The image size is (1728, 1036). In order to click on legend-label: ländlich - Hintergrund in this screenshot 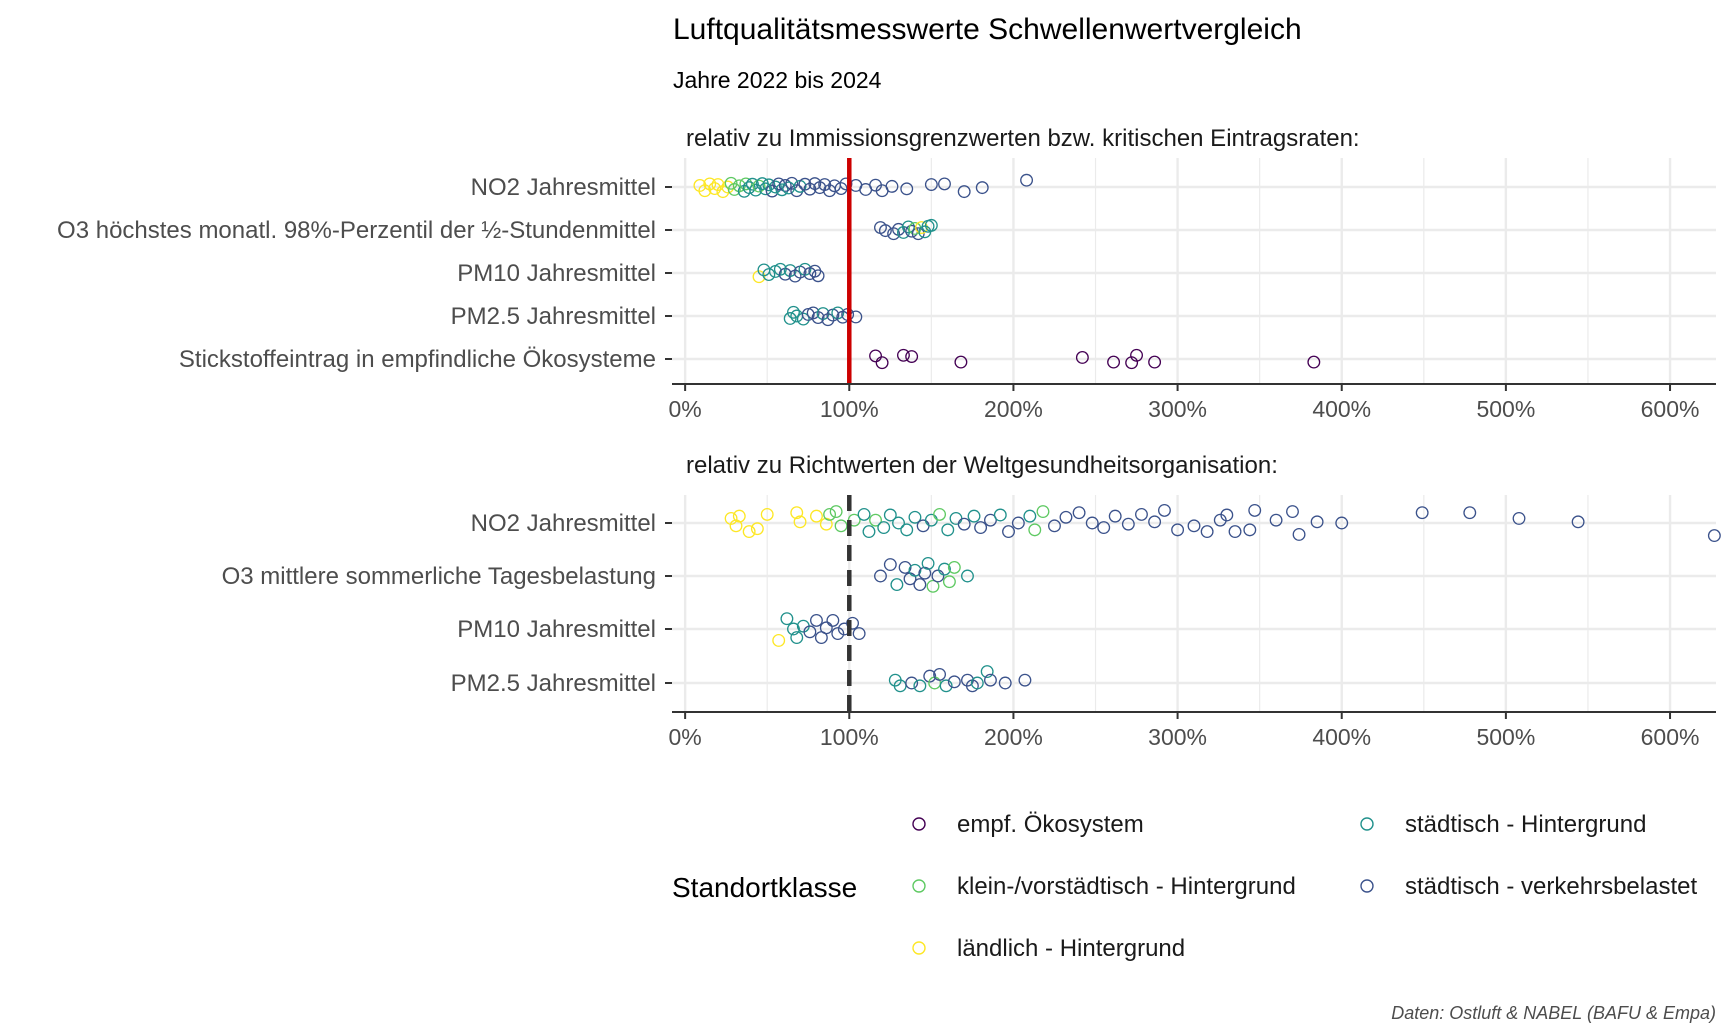, I will do `click(1071, 948)`.